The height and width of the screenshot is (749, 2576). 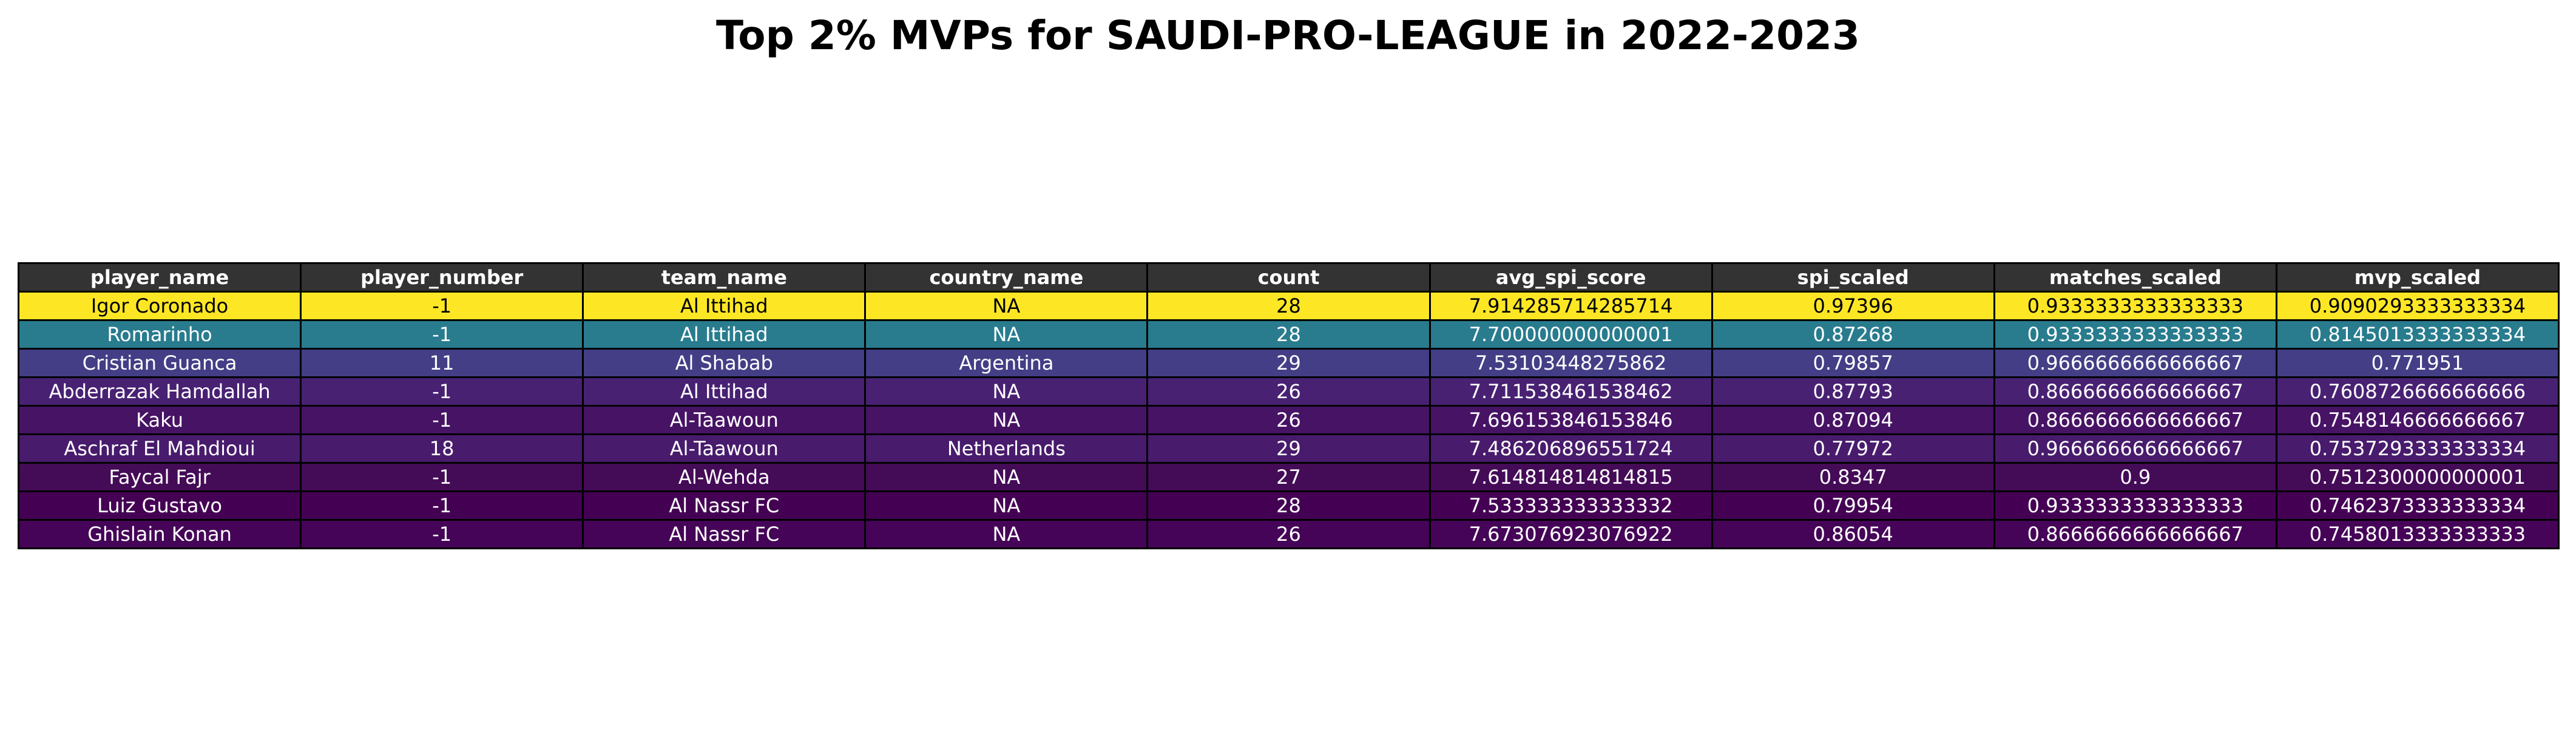 What do you see at coordinates (1006, 363) in the screenshot?
I see `cell-country-name: Argentina` at bounding box center [1006, 363].